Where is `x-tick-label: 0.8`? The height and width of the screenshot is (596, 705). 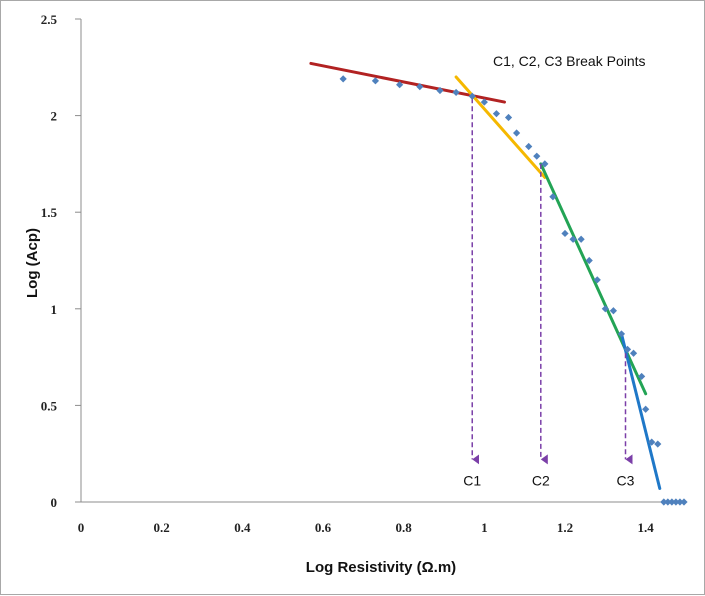 x-tick-label: 0.8 is located at coordinates (404, 527).